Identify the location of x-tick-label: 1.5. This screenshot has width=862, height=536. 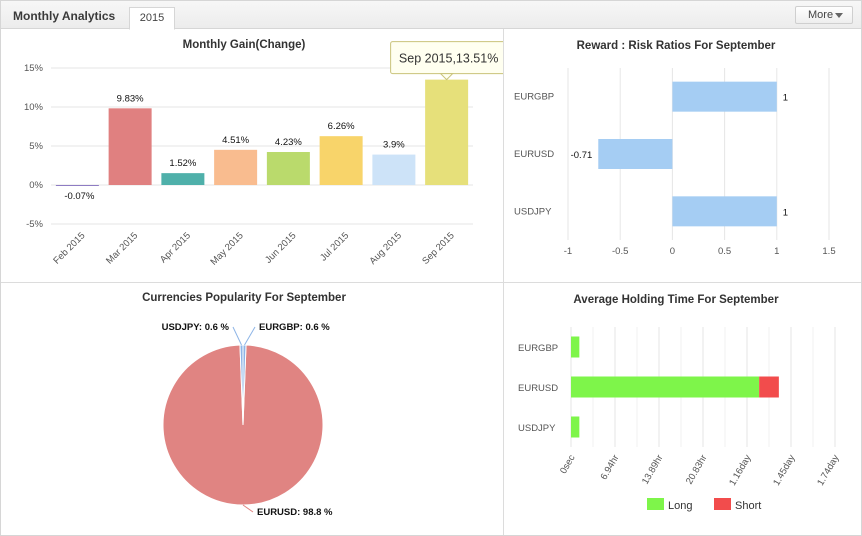
(828, 251).